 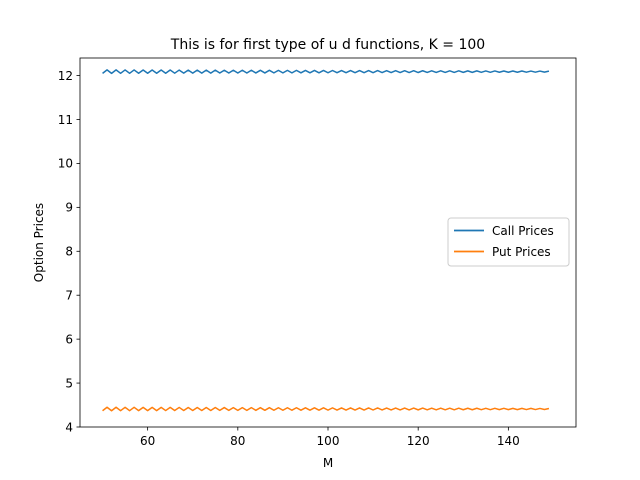 I want to click on legend-label-put-prices: Put Prices, so click(x=521, y=252).